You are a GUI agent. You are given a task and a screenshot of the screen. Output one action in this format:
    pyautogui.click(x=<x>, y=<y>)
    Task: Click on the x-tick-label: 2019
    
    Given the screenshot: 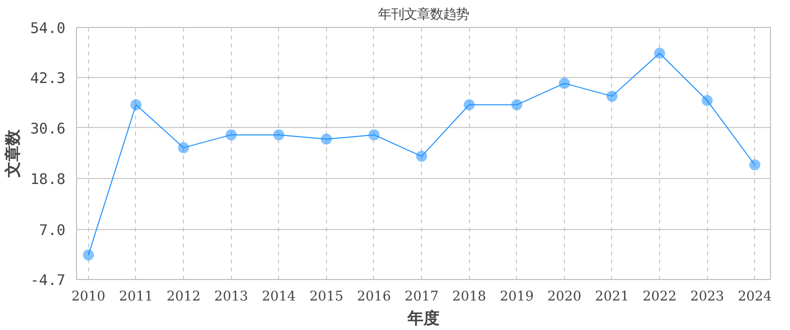 What is the action you would take?
    pyautogui.click(x=517, y=297)
    